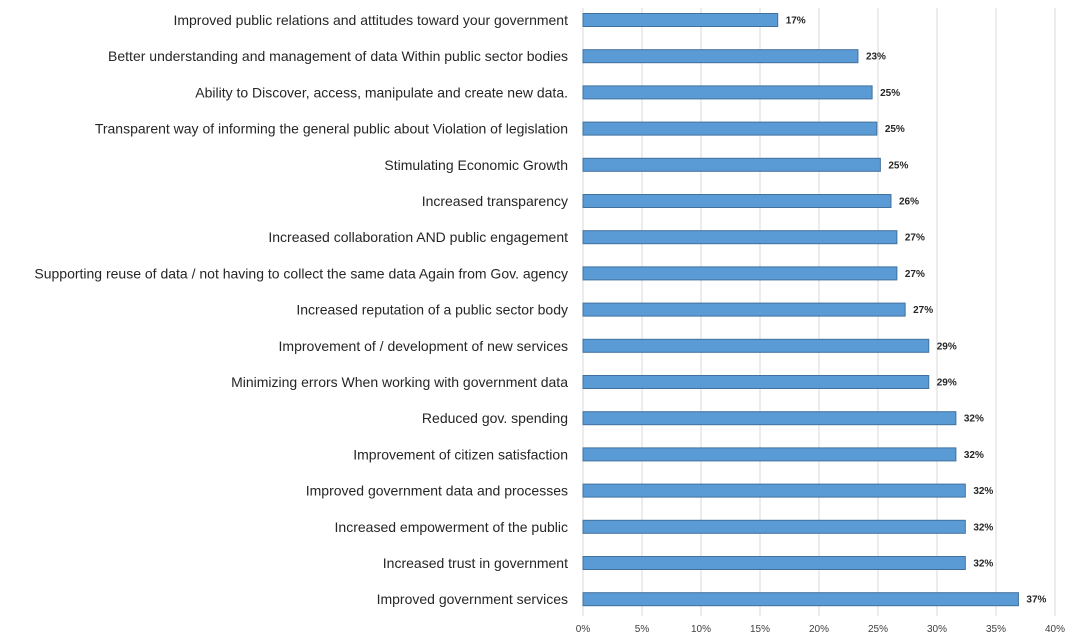  What do you see at coordinates (701, 629) in the screenshot?
I see `x-tick-label: 10%` at bounding box center [701, 629].